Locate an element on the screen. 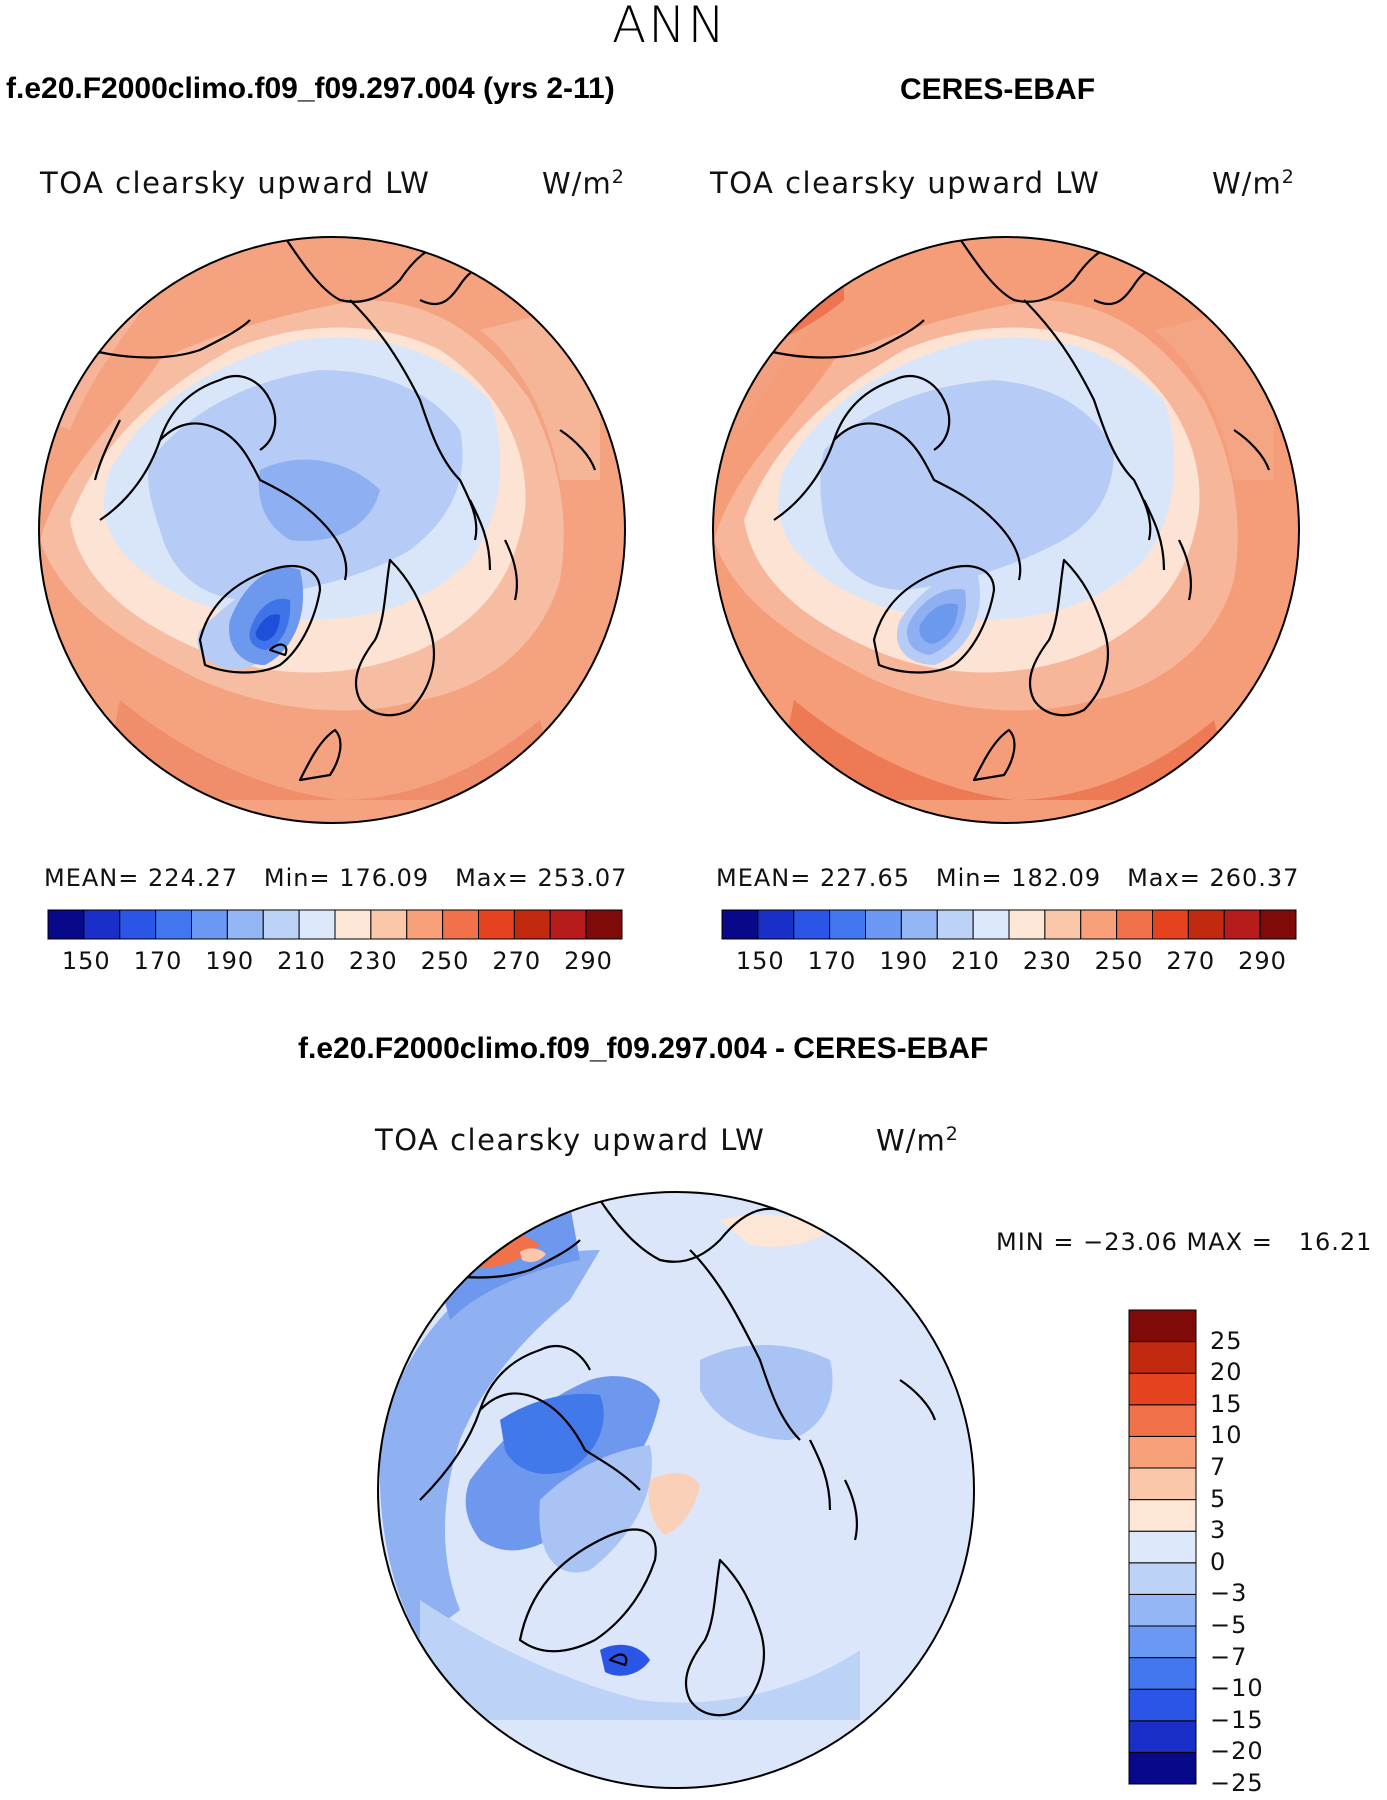  colorbar-tick-label: −10 is located at coordinates (1237, 1688).